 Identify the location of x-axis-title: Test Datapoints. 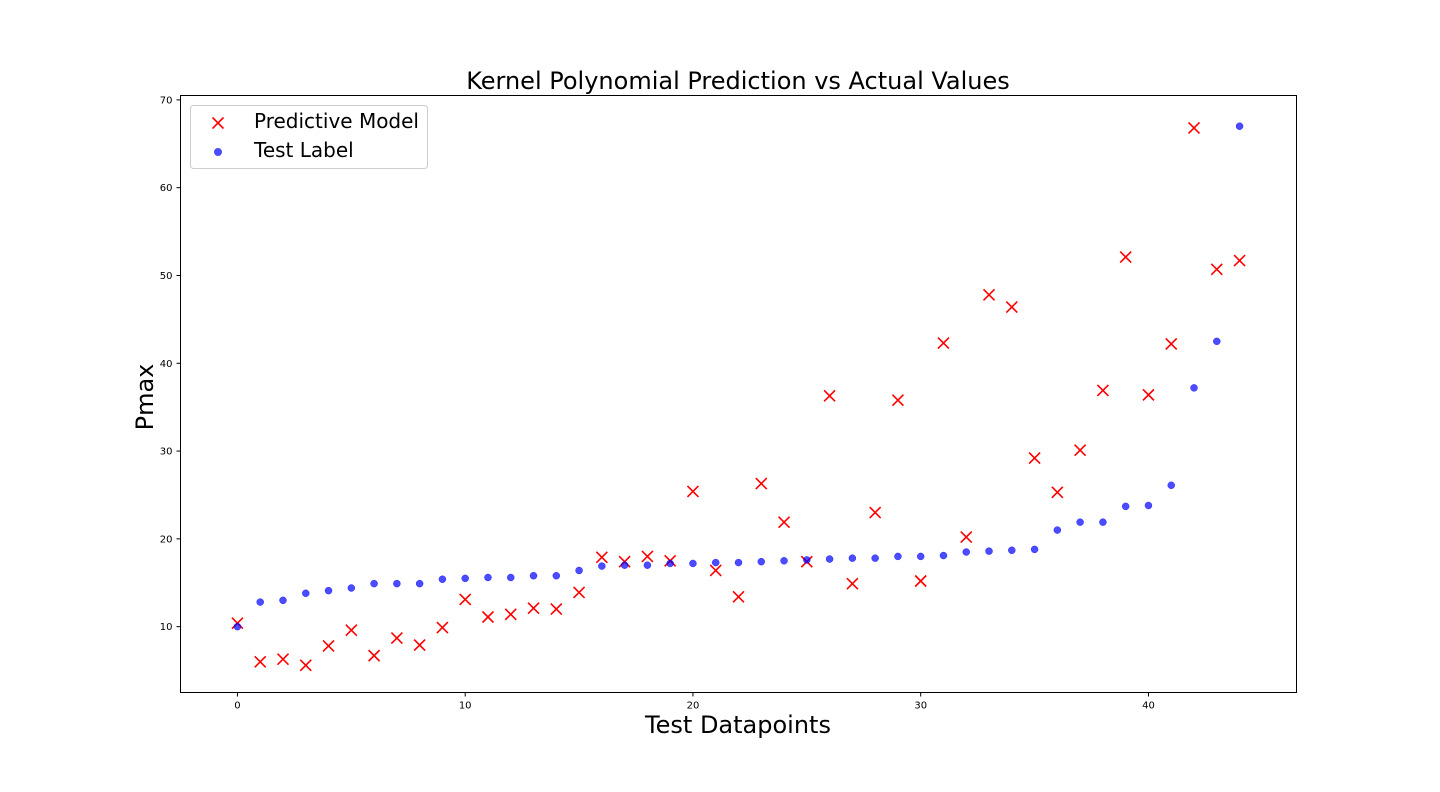
(737, 725).